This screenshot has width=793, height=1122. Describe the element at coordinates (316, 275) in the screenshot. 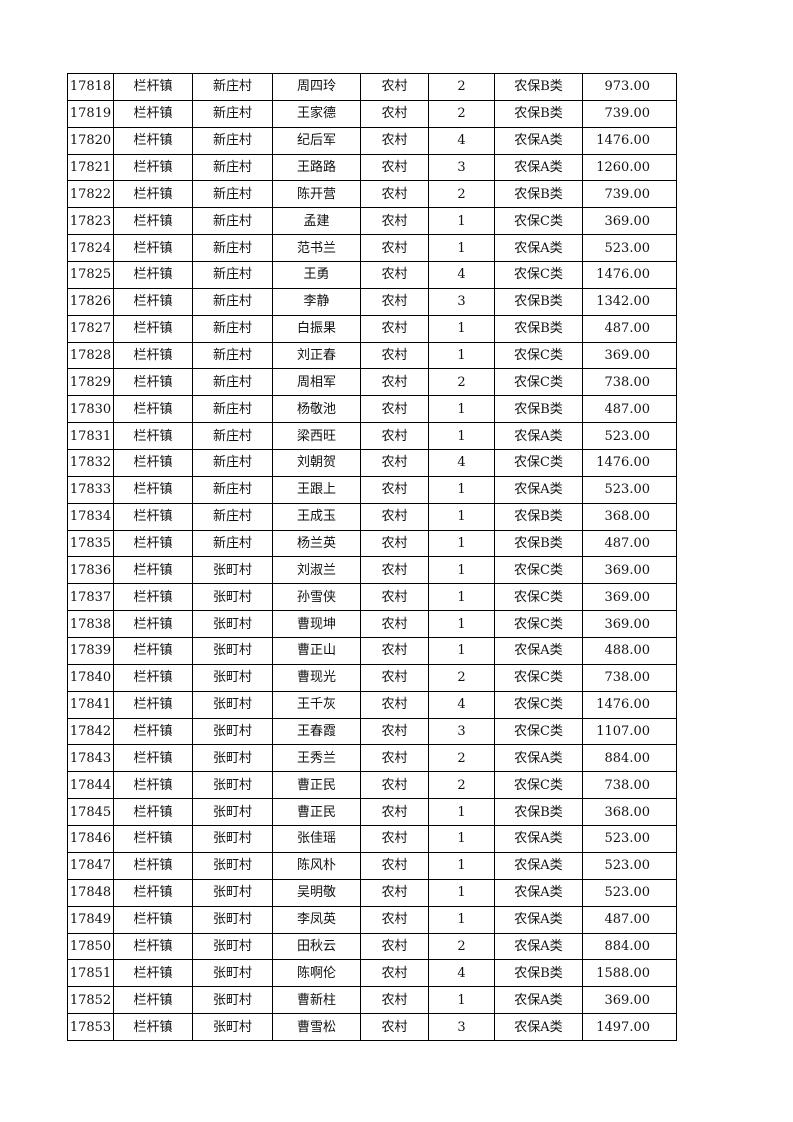

I see `name-cell: 王勇` at that location.